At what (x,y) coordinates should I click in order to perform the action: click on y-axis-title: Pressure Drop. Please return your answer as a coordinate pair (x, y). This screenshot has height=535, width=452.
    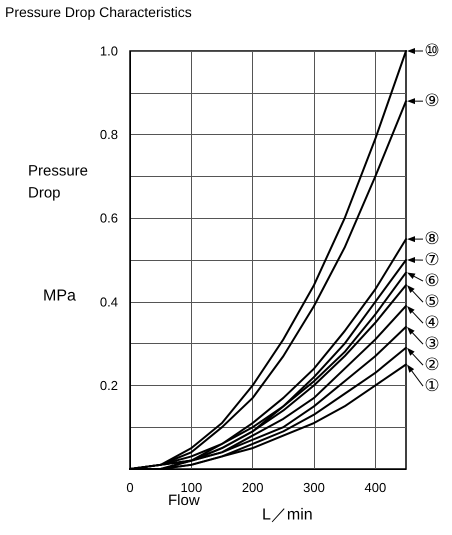
    Looking at the image, I should click on (60, 182).